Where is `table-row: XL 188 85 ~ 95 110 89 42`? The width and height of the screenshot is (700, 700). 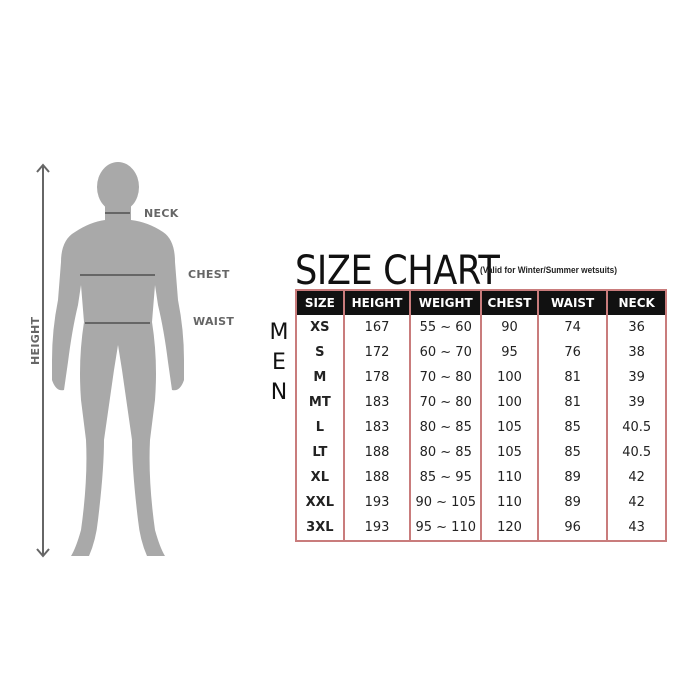 table-row: XL 188 85 ~ 95 110 89 42 is located at coordinates (480, 477).